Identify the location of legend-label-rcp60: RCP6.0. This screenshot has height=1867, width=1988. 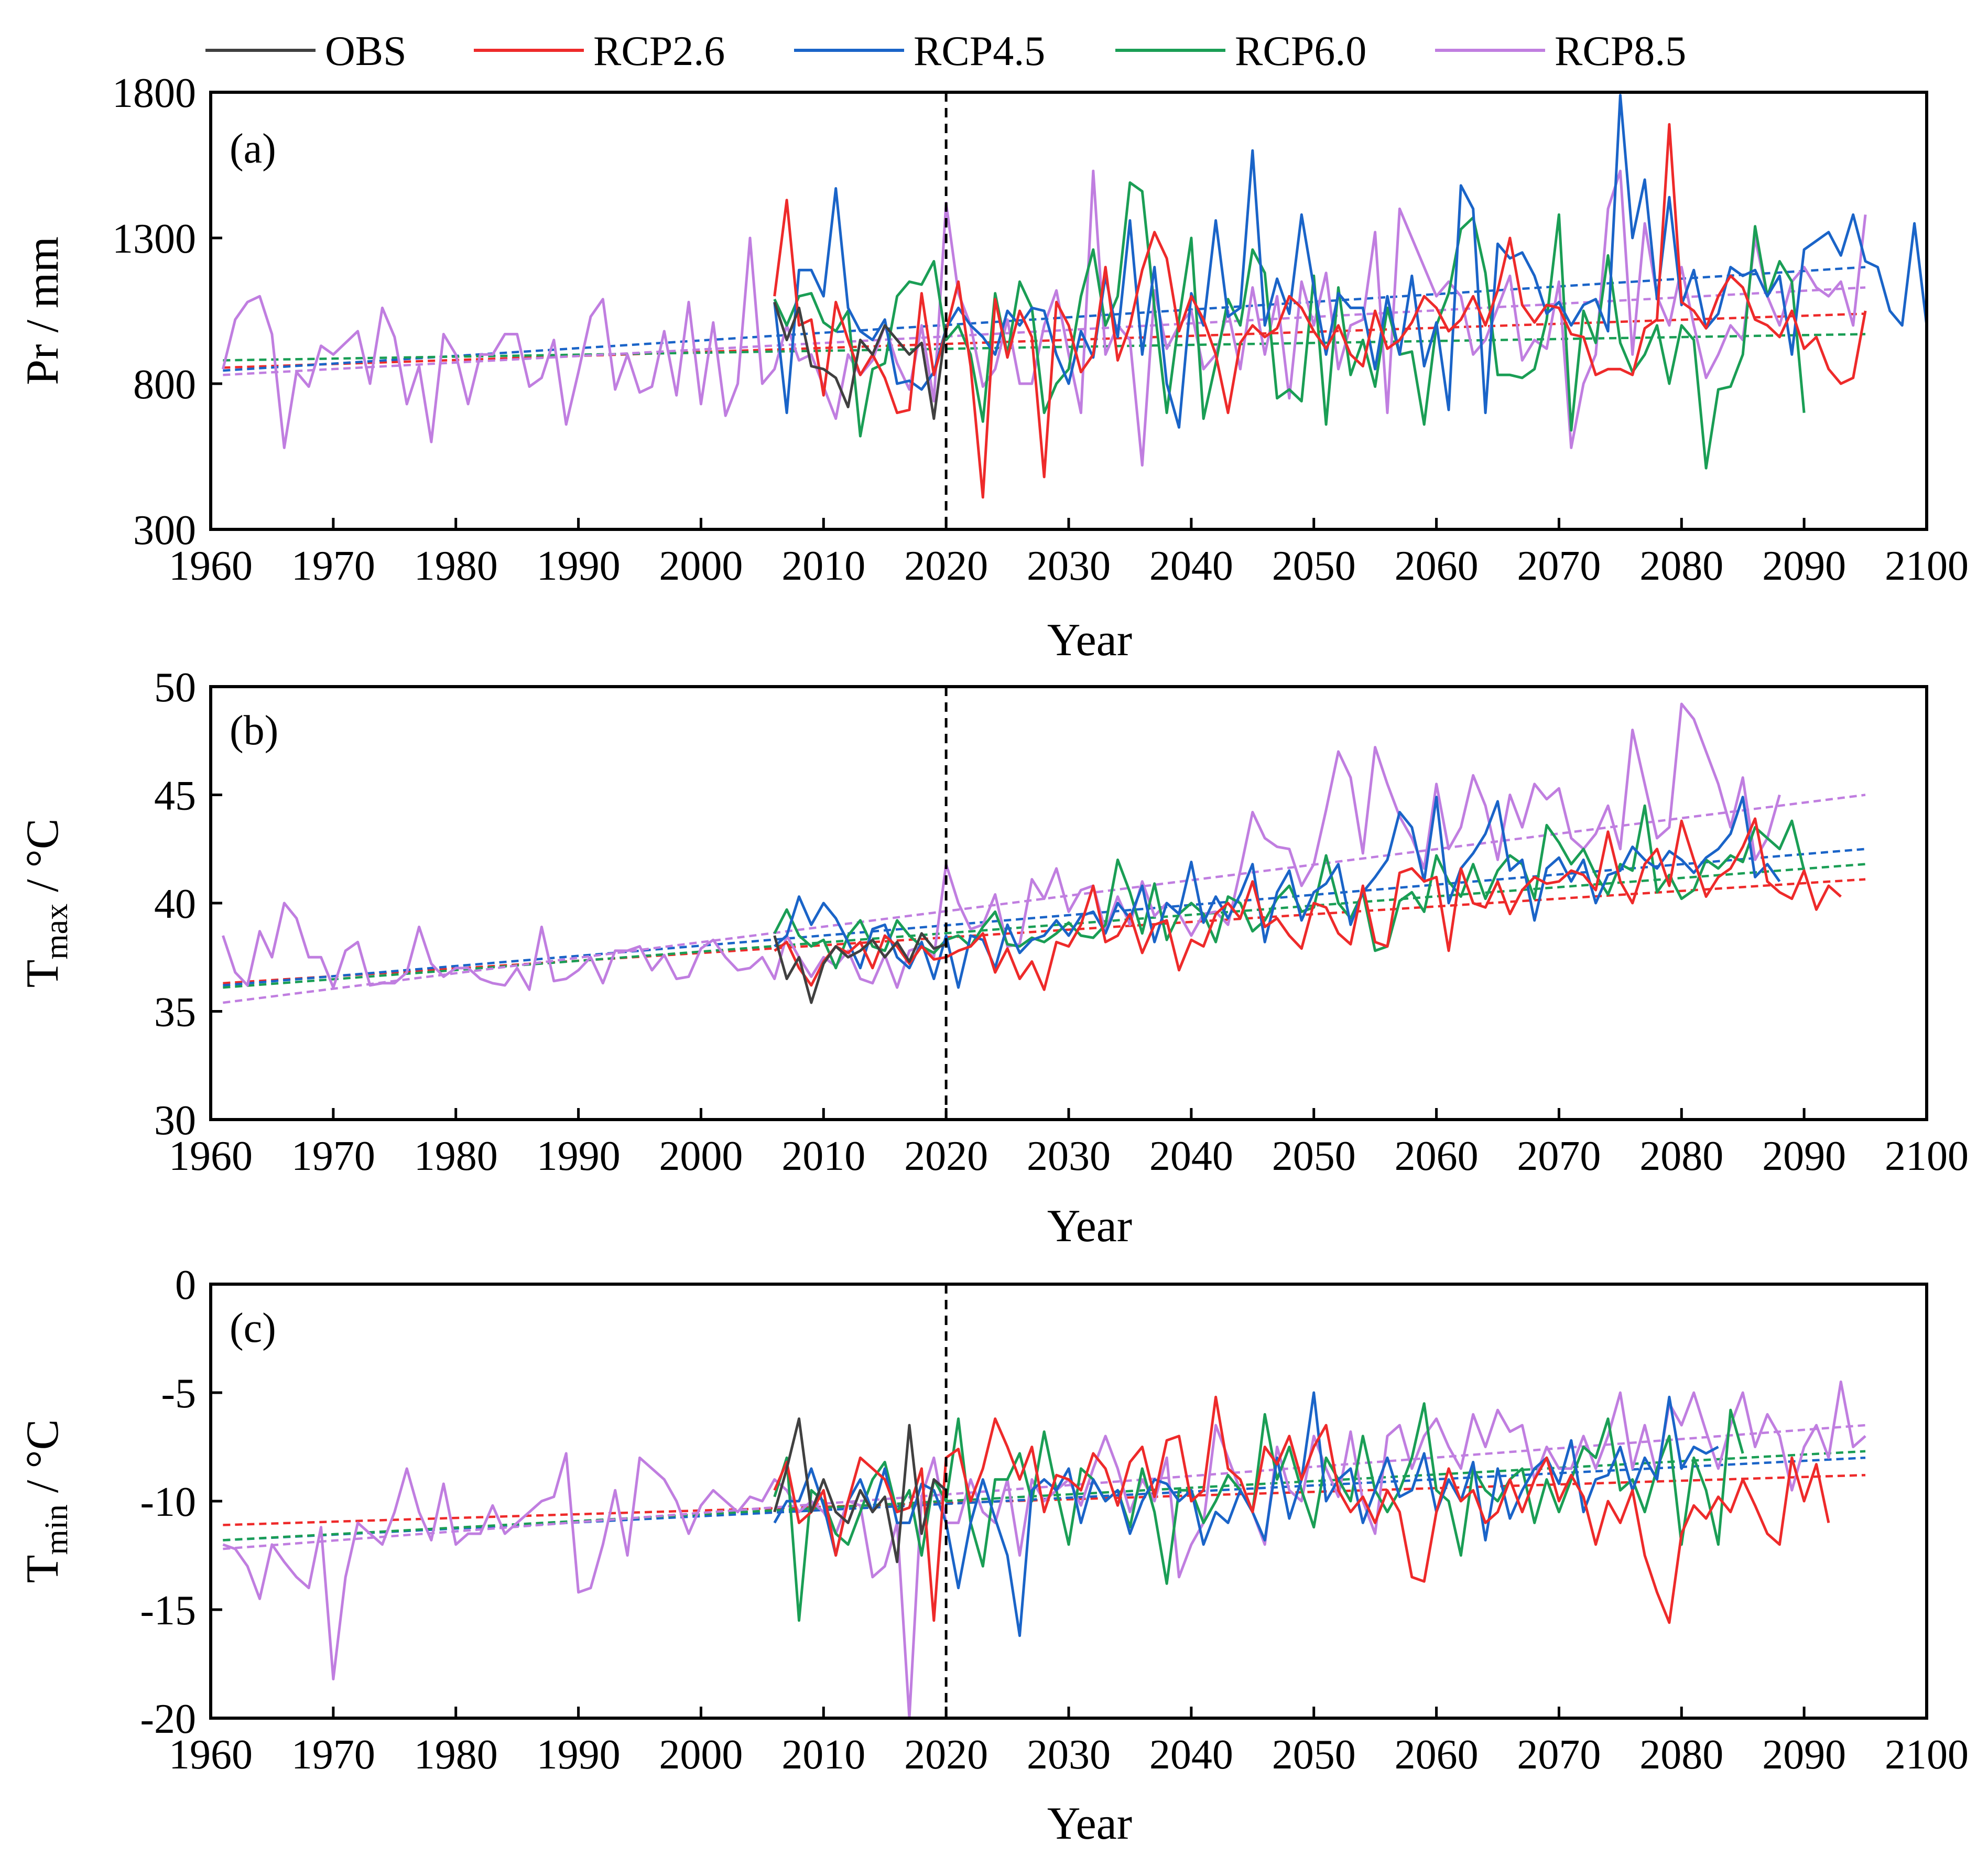
(1301, 51).